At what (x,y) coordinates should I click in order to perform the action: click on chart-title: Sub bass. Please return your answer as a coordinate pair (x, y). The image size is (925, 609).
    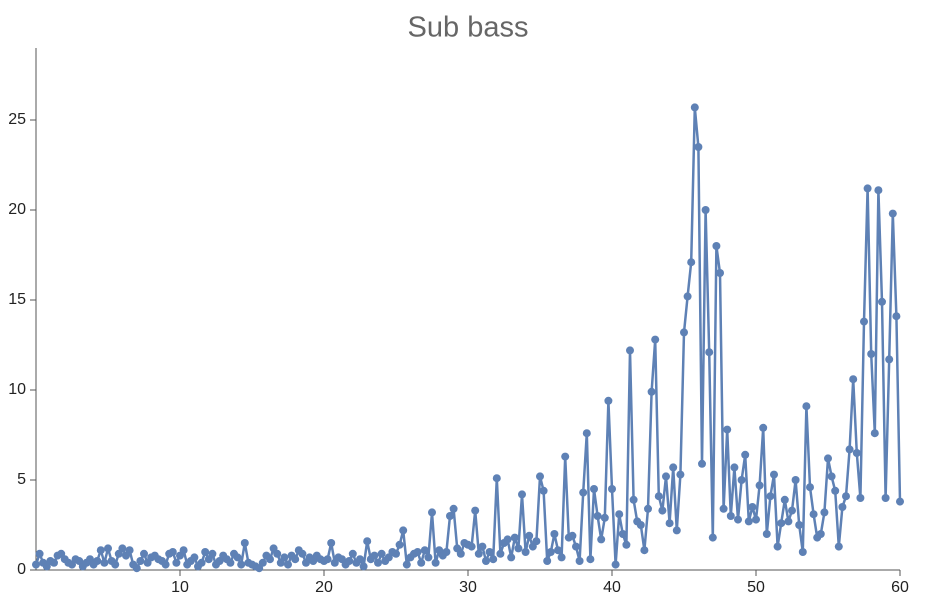
    Looking at the image, I should click on (468, 28).